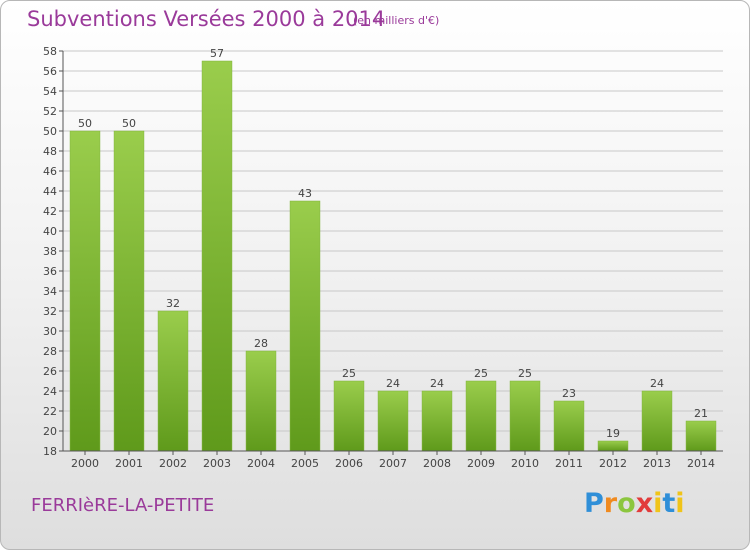  I want to click on x-tick-label: 2011, so click(569, 463).